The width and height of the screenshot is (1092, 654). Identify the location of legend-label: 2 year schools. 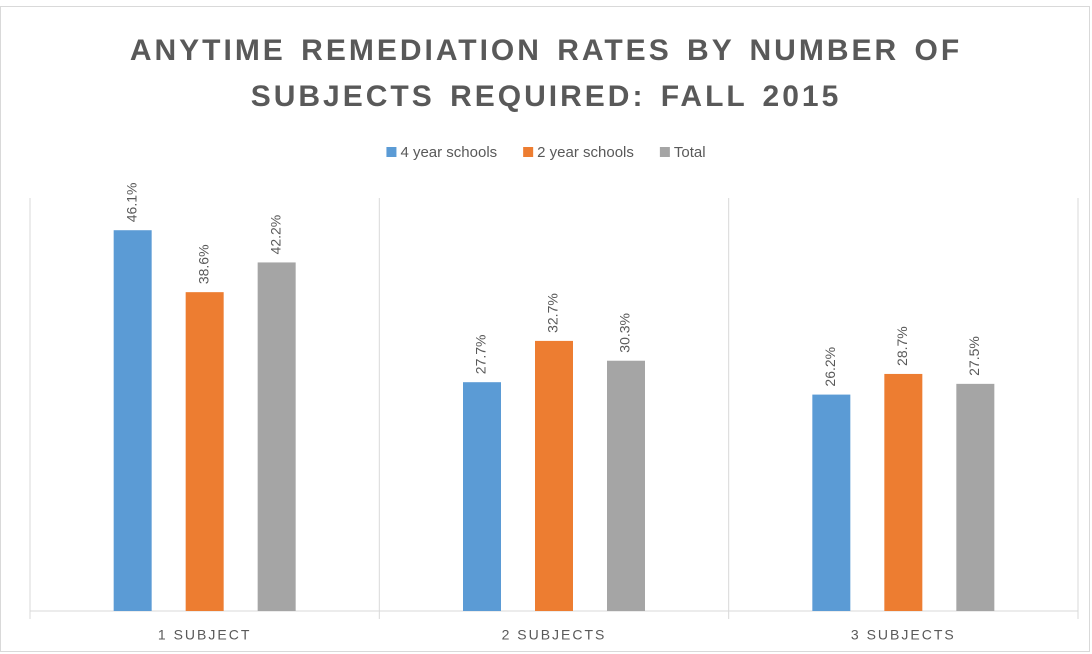
(585, 152).